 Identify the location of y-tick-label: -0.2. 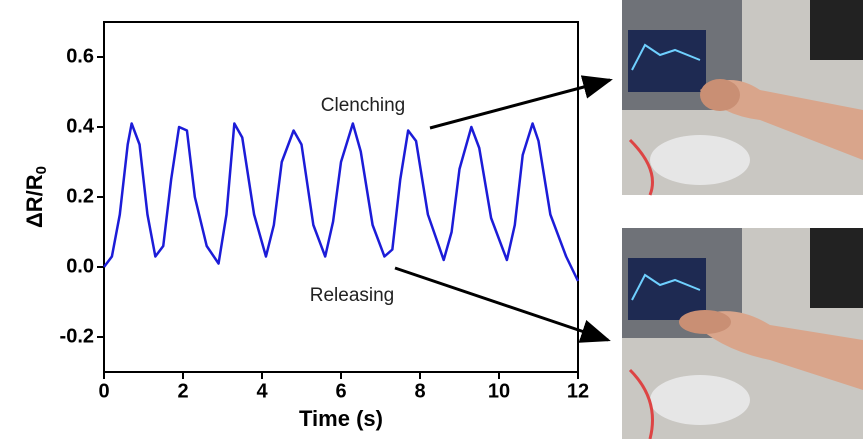
(77, 336).